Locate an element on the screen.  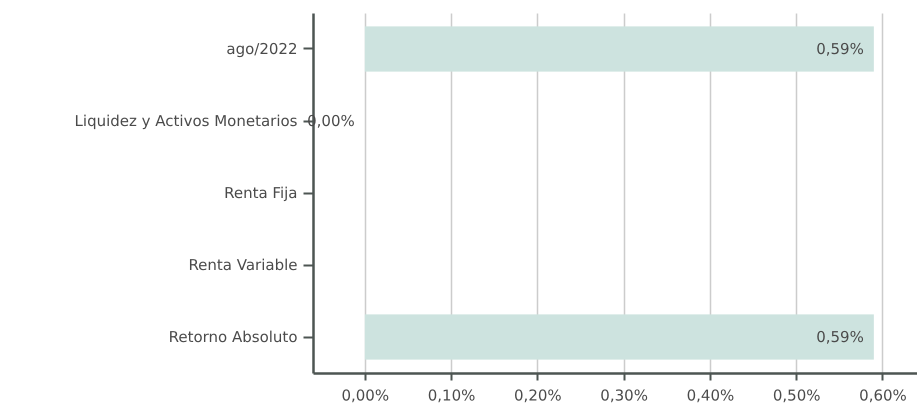
y-tick-label: Liquidez y Activos Monetarios is located at coordinates (186, 121).